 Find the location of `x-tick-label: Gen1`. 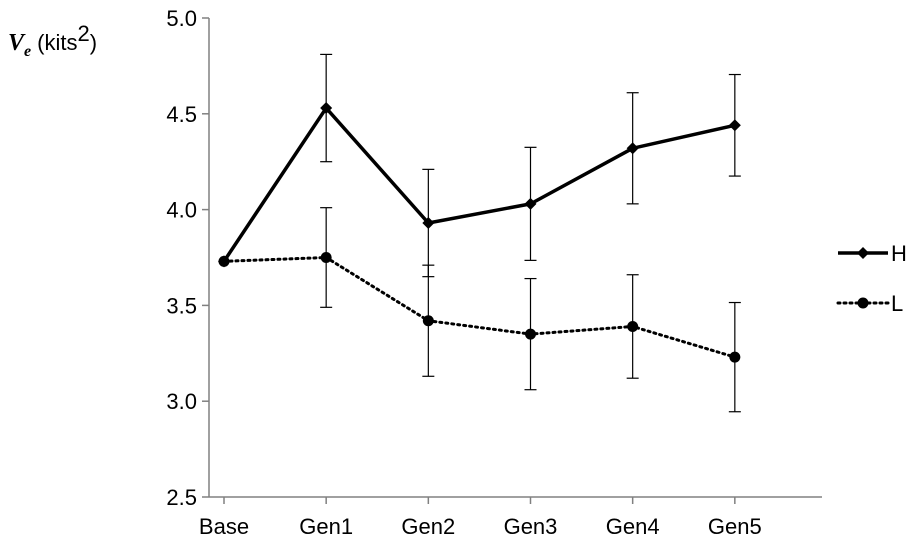

x-tick-label: Gen1 is located at coordinates (326, 526).